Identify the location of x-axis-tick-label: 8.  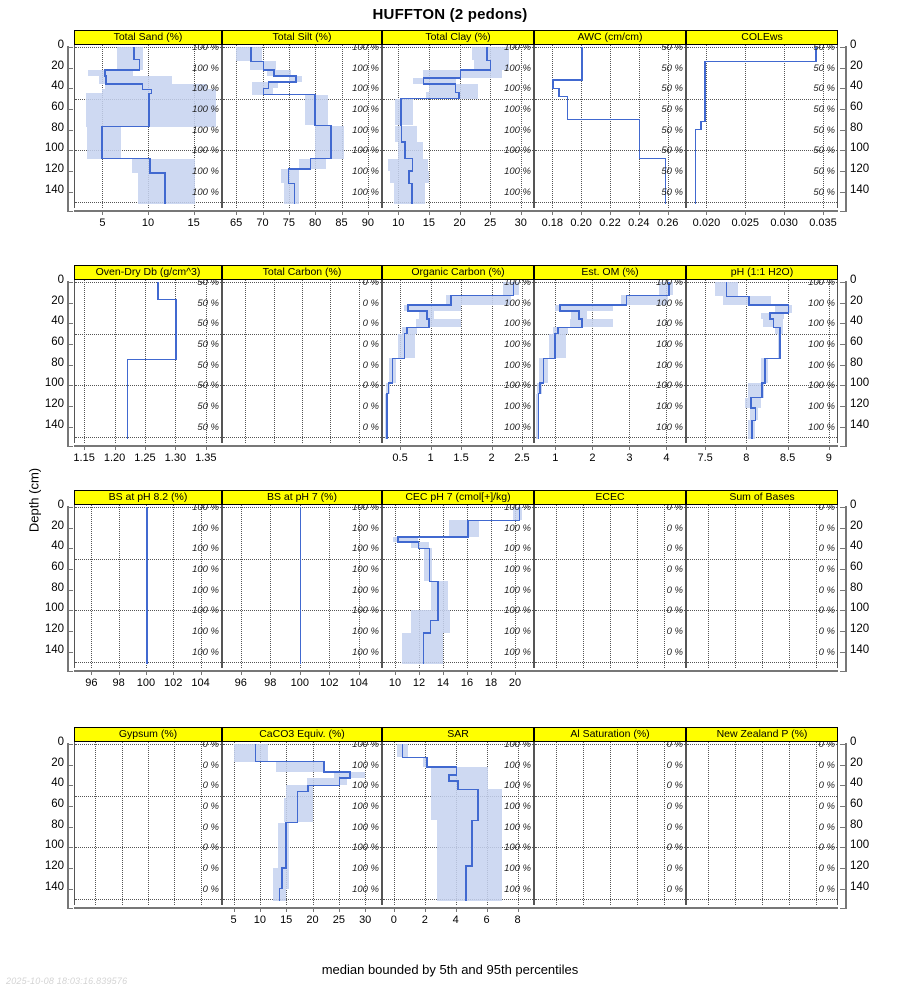
(517, 920).